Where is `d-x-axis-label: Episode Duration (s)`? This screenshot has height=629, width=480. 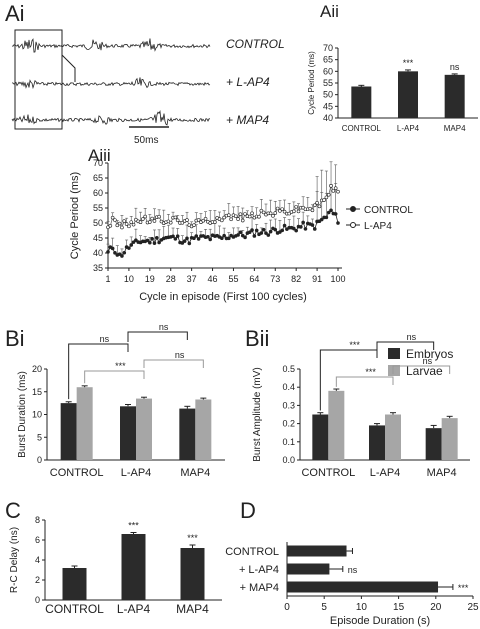 d-x-axis-label: Episode Duration (s) is located at coordinates (380, 621).